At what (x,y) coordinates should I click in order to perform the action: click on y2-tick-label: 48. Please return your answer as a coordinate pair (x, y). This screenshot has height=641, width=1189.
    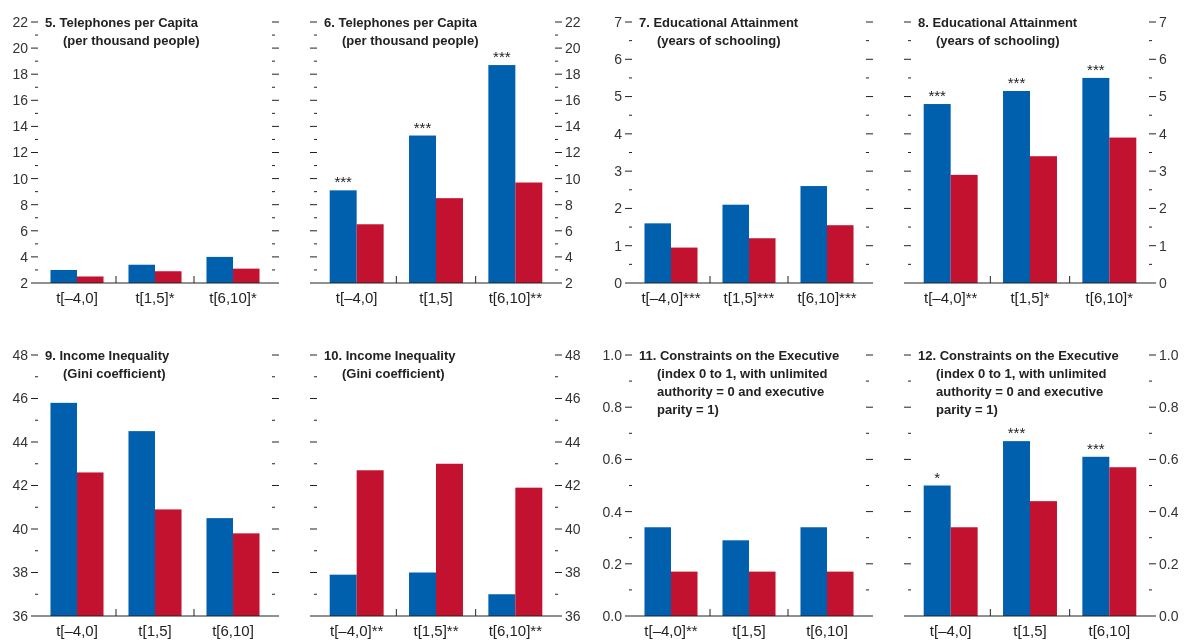
    Looking at the image, I should click on (573, 354).